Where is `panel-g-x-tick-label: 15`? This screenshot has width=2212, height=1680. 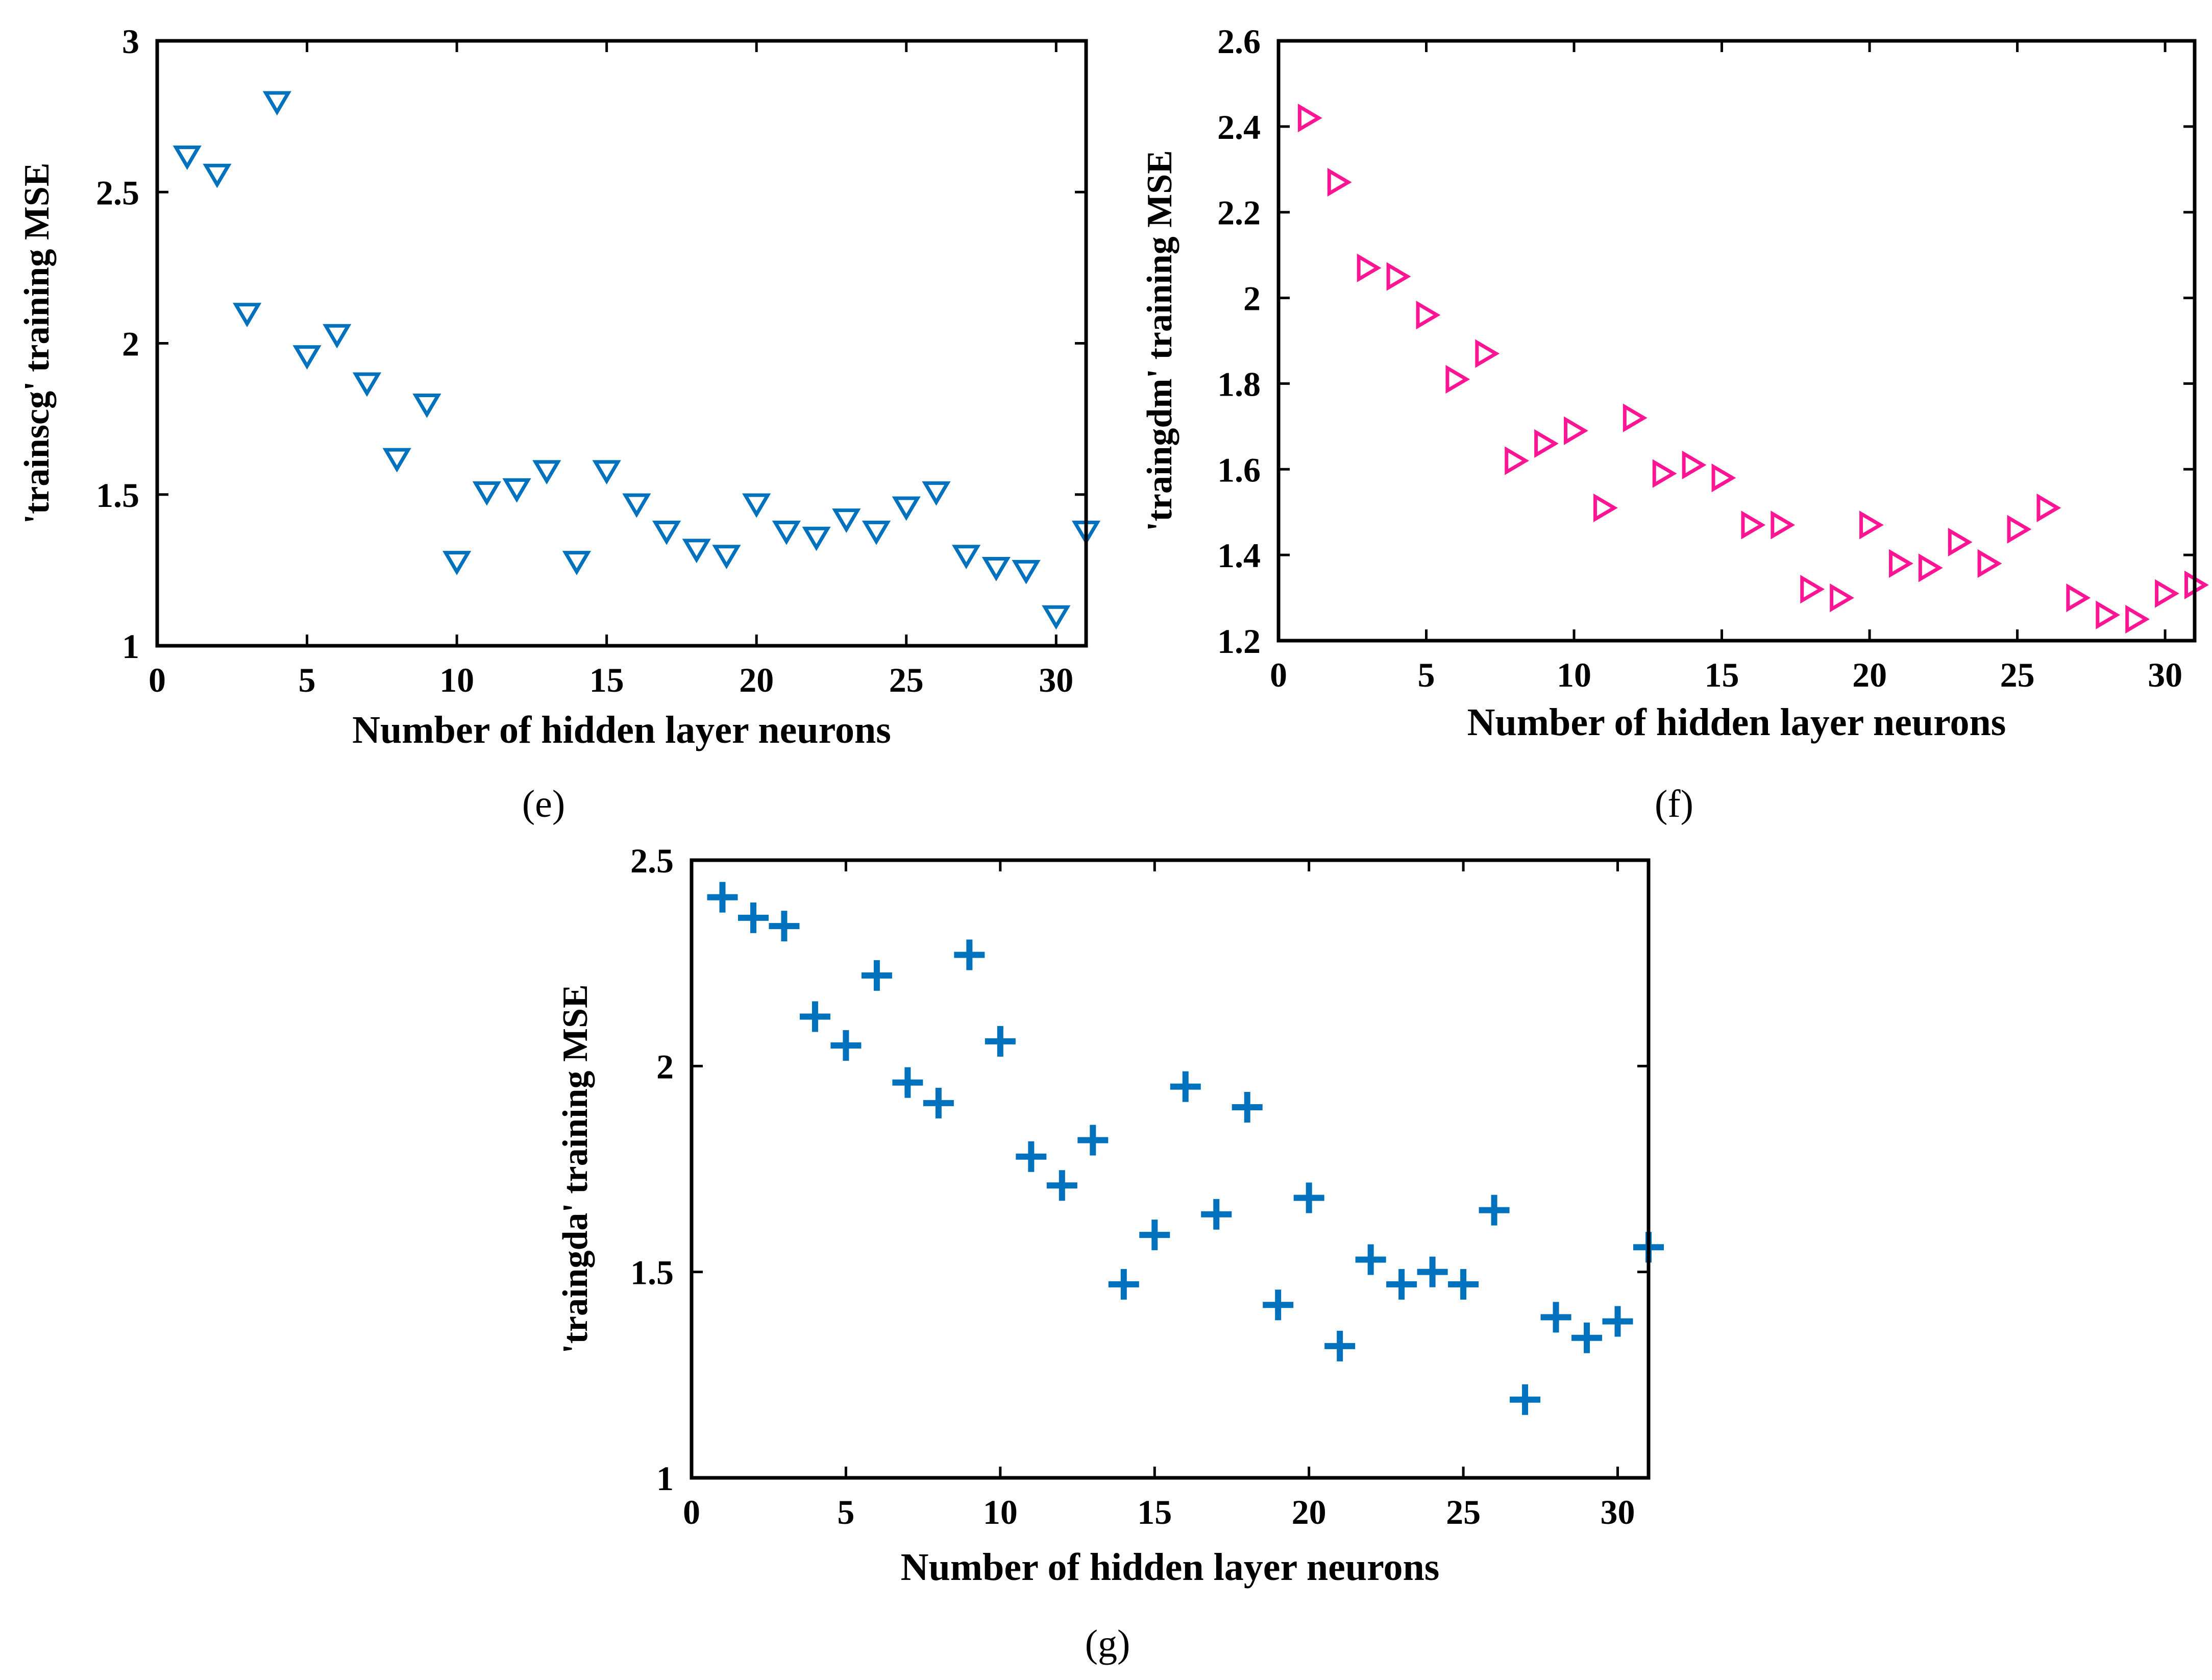 panel-g-x-tick-label: 15 is located at coordinates (1154, 1512).